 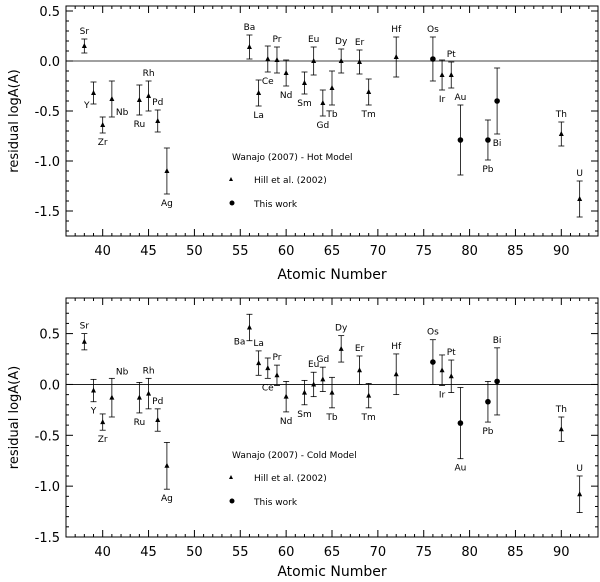 What do you see at coordinates (360, 61) in the screenshot?
I see `data-point-Er` at bounding box center [360, 61].